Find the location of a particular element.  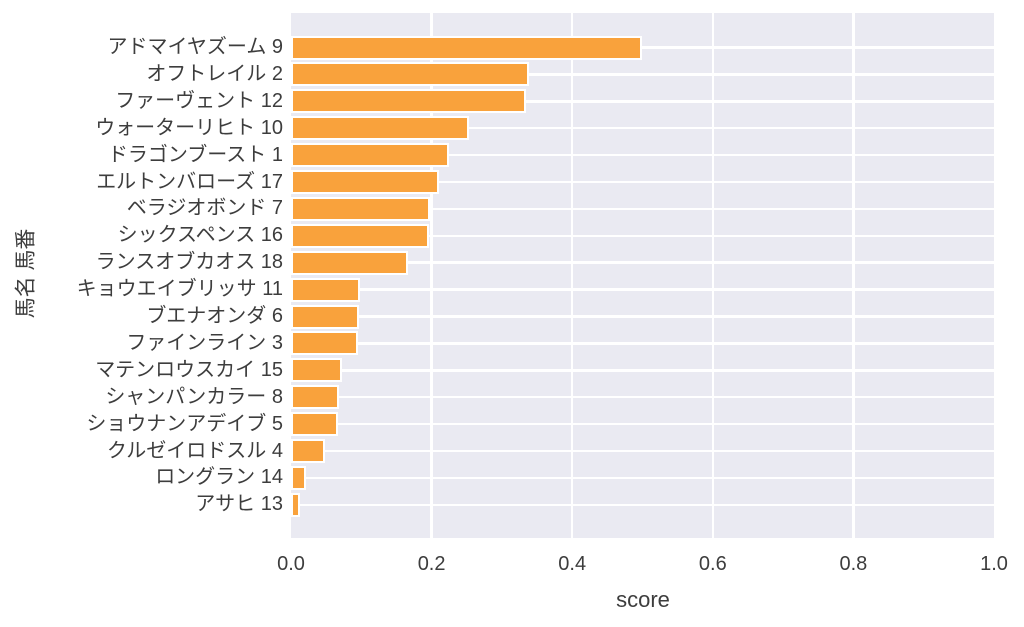

y-tick-label: アサヒ 13 is located at coordinates (239, 504).